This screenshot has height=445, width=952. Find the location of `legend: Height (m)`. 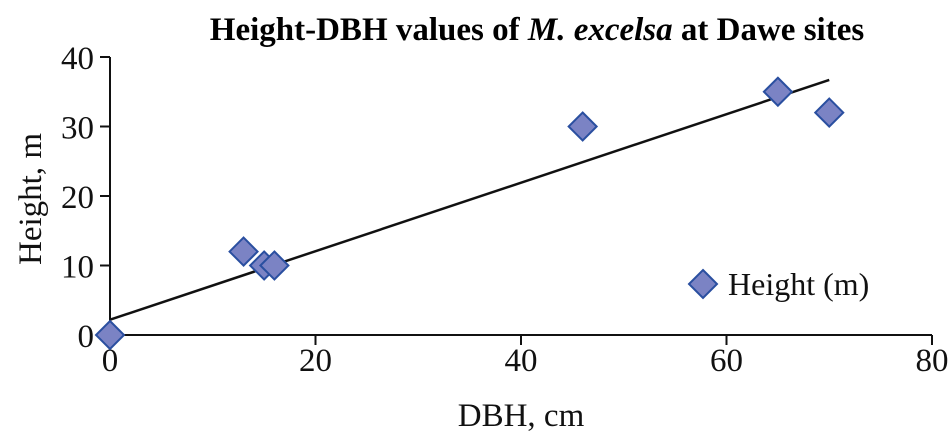

legend: Height (m) is located at coordinates (778, 284).